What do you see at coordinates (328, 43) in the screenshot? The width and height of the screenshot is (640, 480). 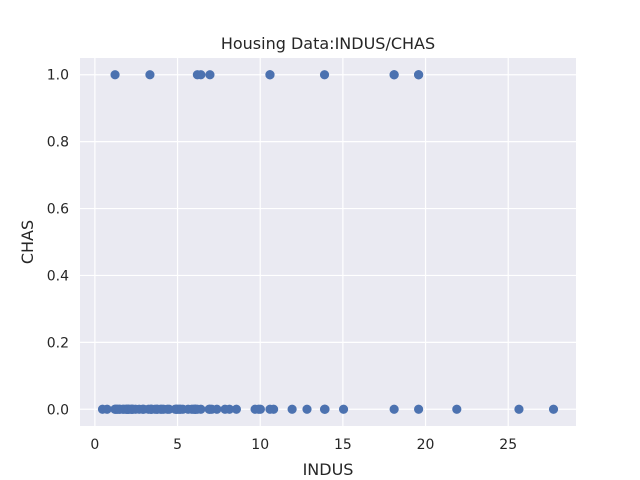 I see `chart-title: Housing Data:INDUS/CHAS` at bounding box center [328, 43].